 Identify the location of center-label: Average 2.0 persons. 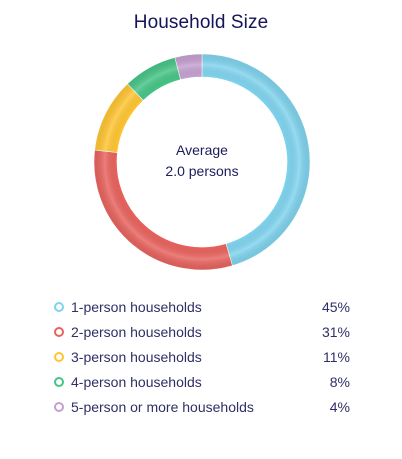
(202, 161).